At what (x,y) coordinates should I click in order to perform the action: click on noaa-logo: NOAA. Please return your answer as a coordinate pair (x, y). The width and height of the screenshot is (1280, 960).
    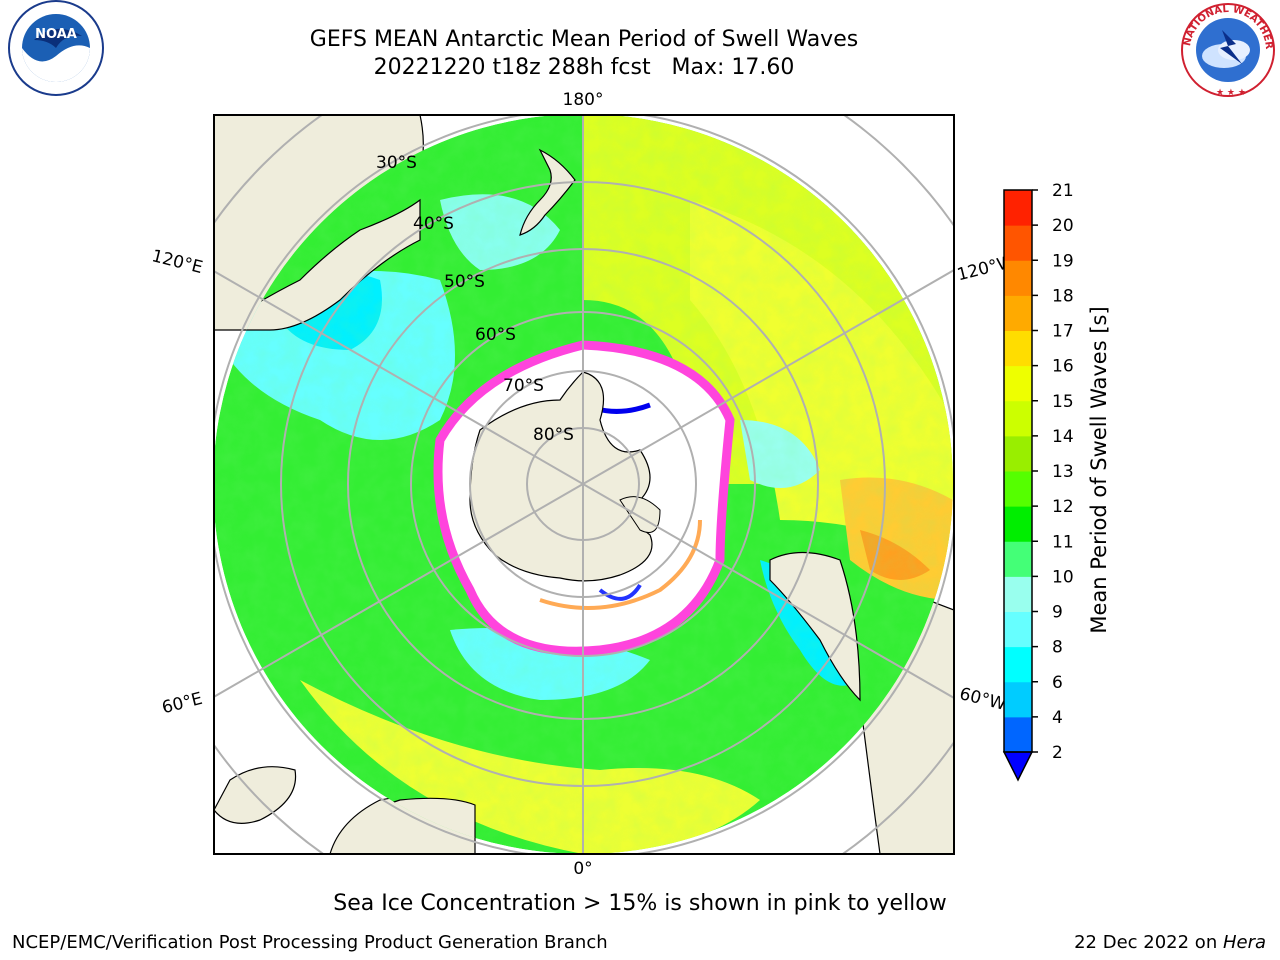
    Looking at the image, I should click on (56, 48).